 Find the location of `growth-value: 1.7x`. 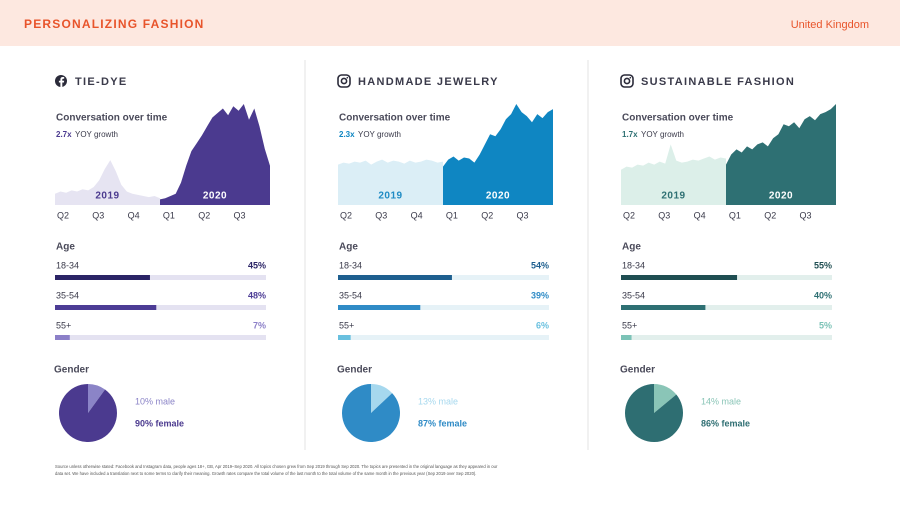

growth-value: 1.7x is located at coordinates (630, 134).